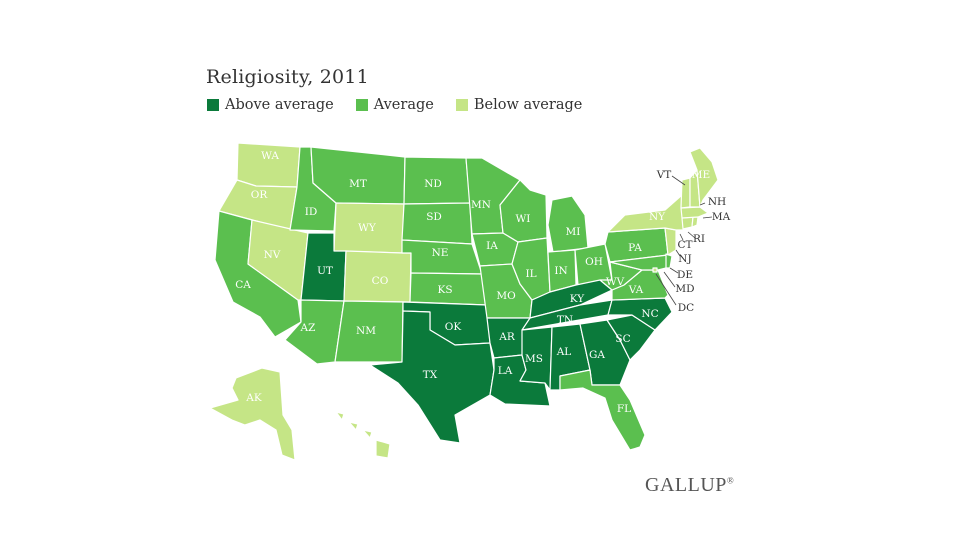 This screenshot has width=960, height=540. Describe the element at coordinates (272, 255) in the screenshot. I see `label-nv: NV` at that location.